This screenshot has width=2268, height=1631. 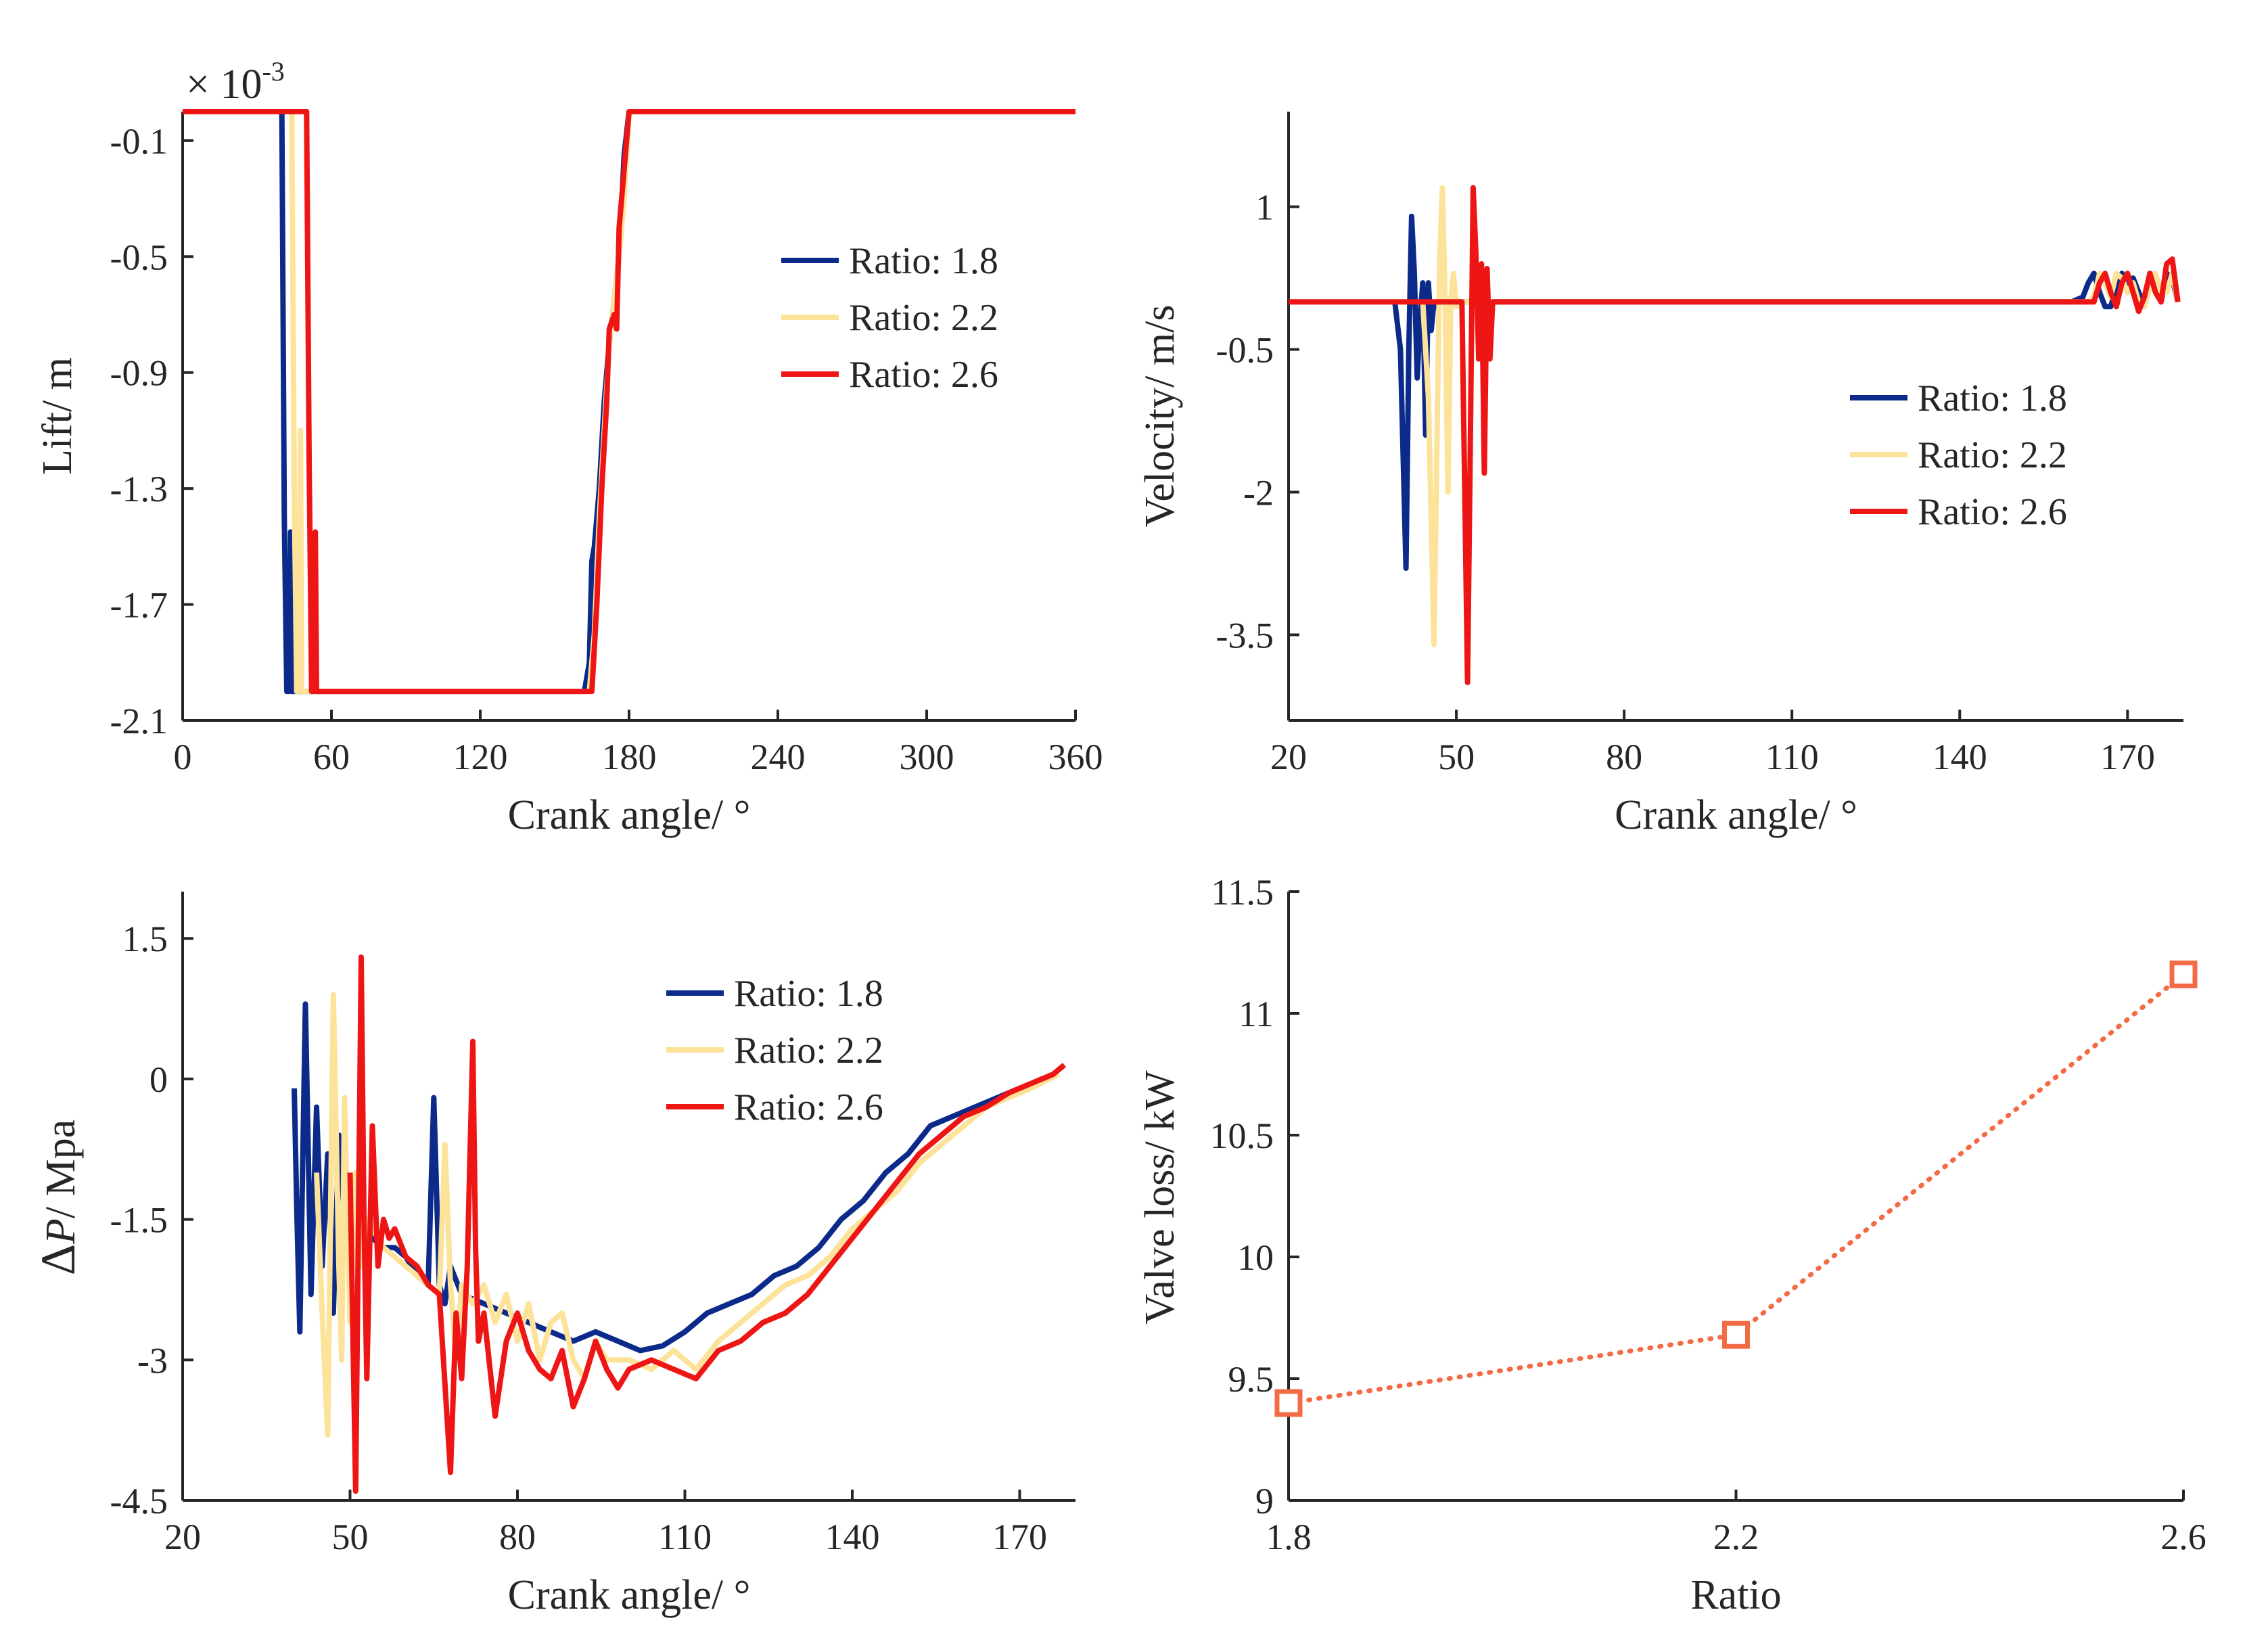 I want to click on x-tick-label: 2.6, so click(x=2183, y=1537).